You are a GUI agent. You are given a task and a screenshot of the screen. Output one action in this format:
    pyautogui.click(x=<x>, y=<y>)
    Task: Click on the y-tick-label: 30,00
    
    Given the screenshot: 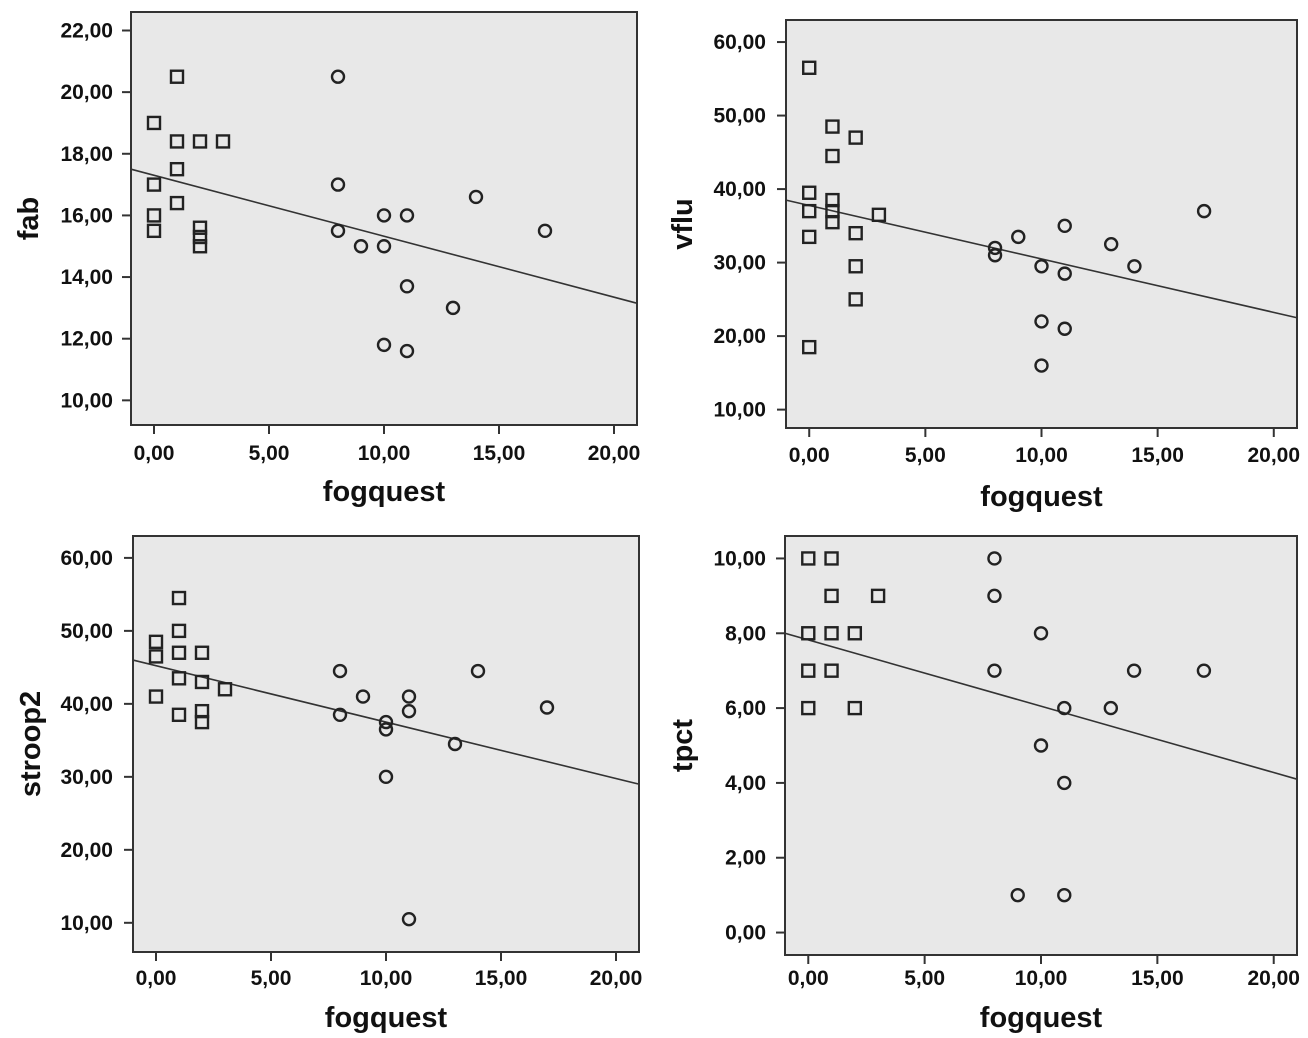 What is the action you would take?
    pyautogui.click(x=739, y=263)
    